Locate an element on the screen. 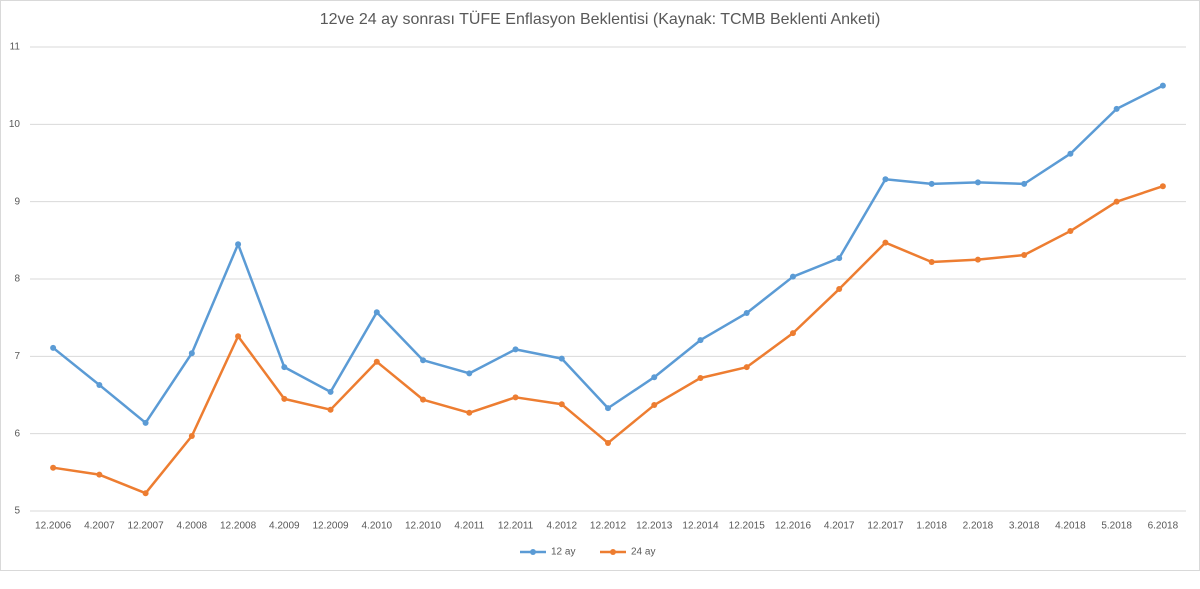  x-tick-label: 12.2008 is located at coordinates (238, 526).